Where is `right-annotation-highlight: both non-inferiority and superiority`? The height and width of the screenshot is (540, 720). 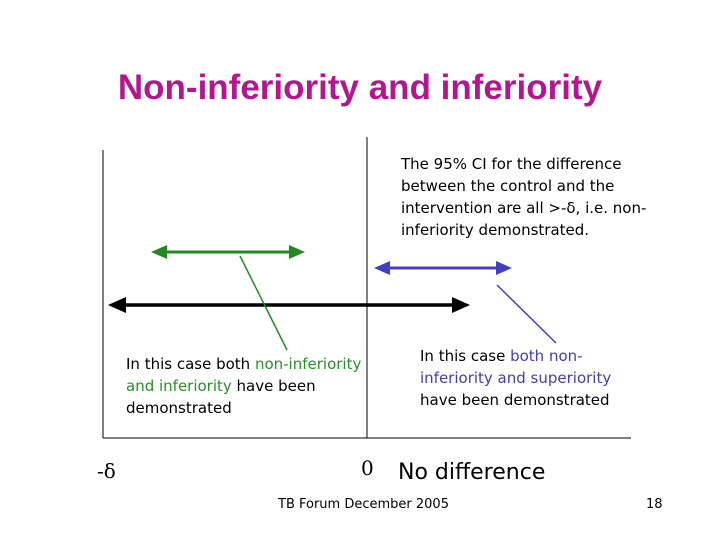
right-annotation-highlight: both non-inferiority and superiority is located at coordinates (516, 367).